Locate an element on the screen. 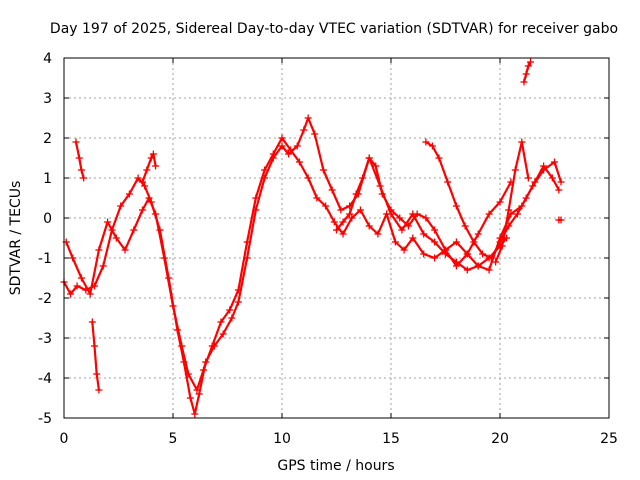 The width and height of the screenshot is (640, 480). series-trace-d is located at coordinates (492, 200).